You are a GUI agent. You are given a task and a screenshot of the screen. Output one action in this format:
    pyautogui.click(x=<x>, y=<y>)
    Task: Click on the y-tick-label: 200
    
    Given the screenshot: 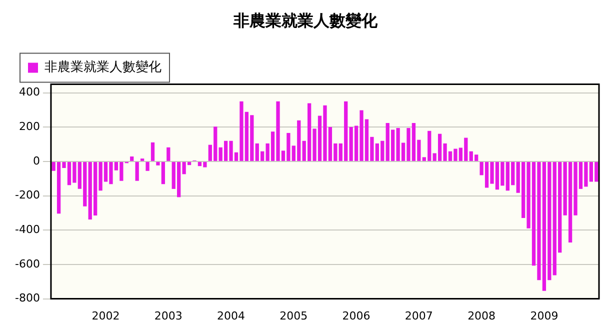 What is the action you would take?
    pyautogui.click(x=29, y=126)
    